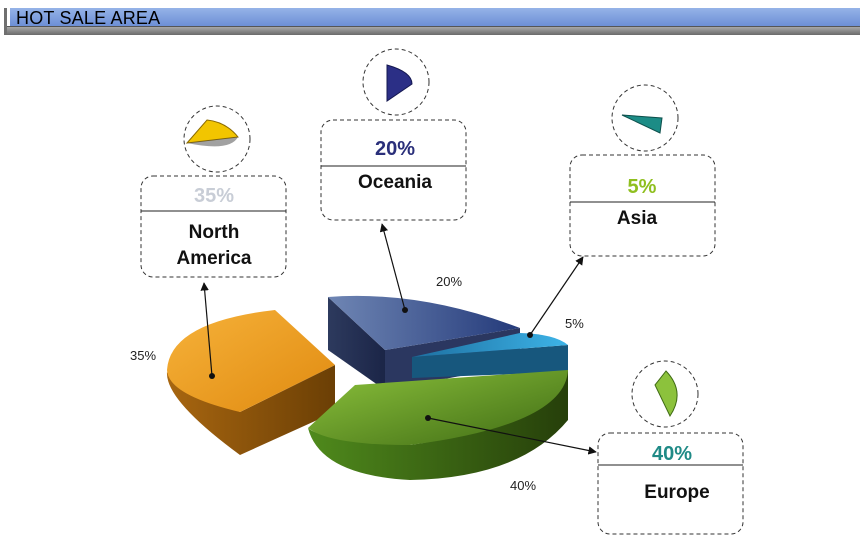  What do you see at coordinates (214, 232) in the screenshot?
I see `box-name-north-america-line1: North` at bounding box center [214, 232].